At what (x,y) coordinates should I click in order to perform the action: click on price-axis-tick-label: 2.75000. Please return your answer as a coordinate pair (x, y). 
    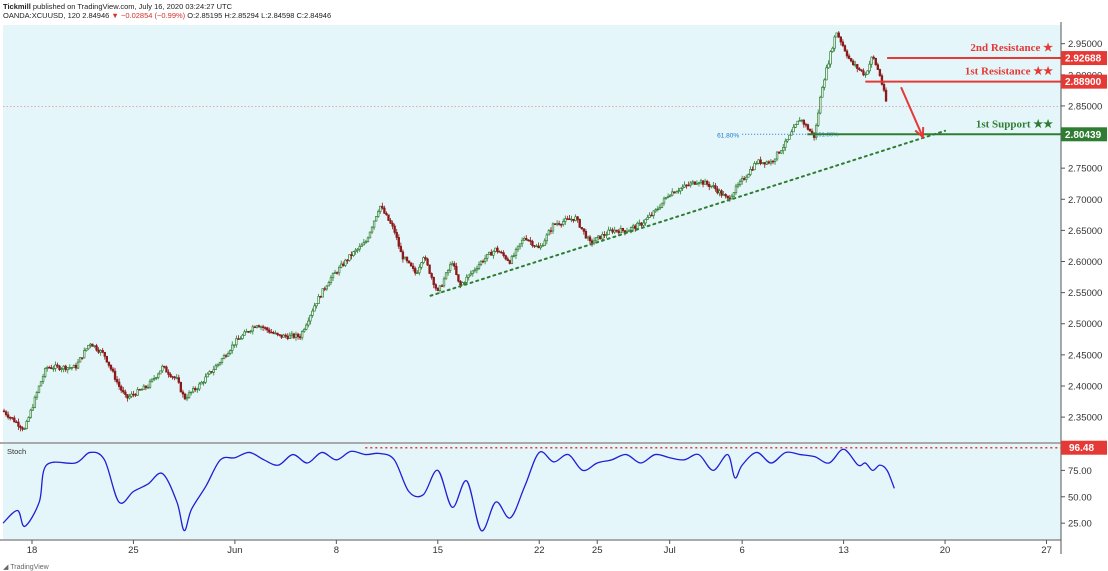
    Looking at the image, I should click on (1085, 169).